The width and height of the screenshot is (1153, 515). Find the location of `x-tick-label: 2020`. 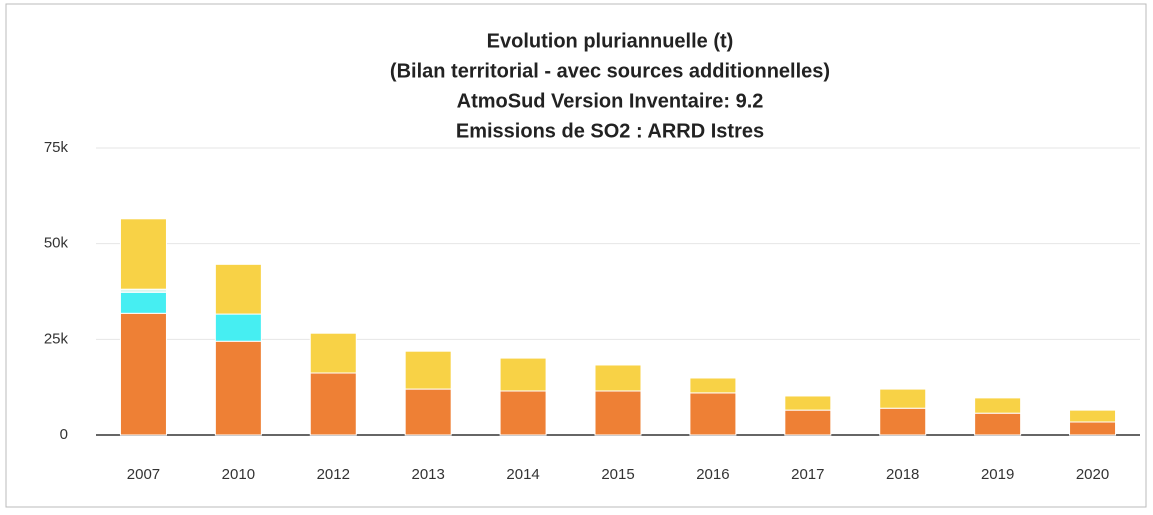

x-tick-label: 2020 is located at coordinates (1092, 474).